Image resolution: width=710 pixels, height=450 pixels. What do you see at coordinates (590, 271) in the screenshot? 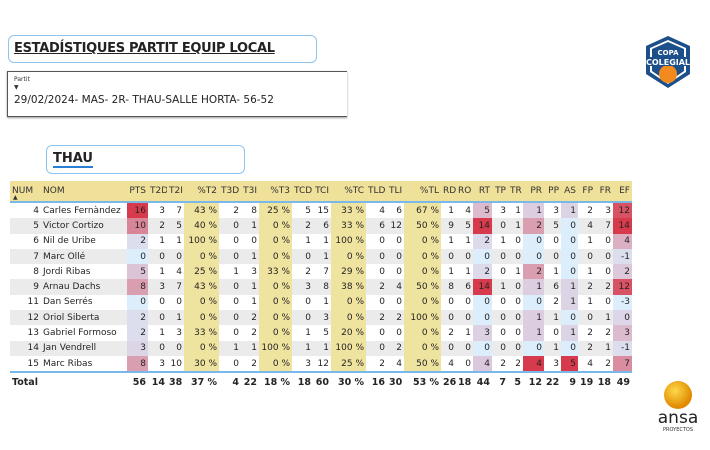
I see `cell-fp: 1` at bounding box center [590, 271].